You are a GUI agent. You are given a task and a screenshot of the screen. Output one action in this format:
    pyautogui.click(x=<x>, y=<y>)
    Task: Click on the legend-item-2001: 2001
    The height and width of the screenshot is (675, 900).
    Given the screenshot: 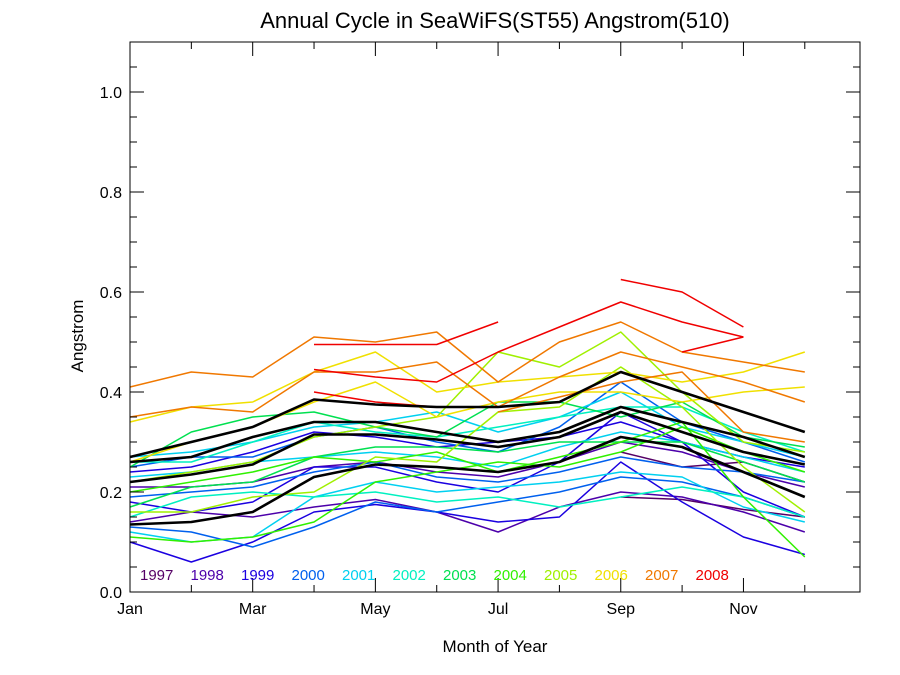 What is the action you would take?
    pyautogui.click(x=358, y=575)
    